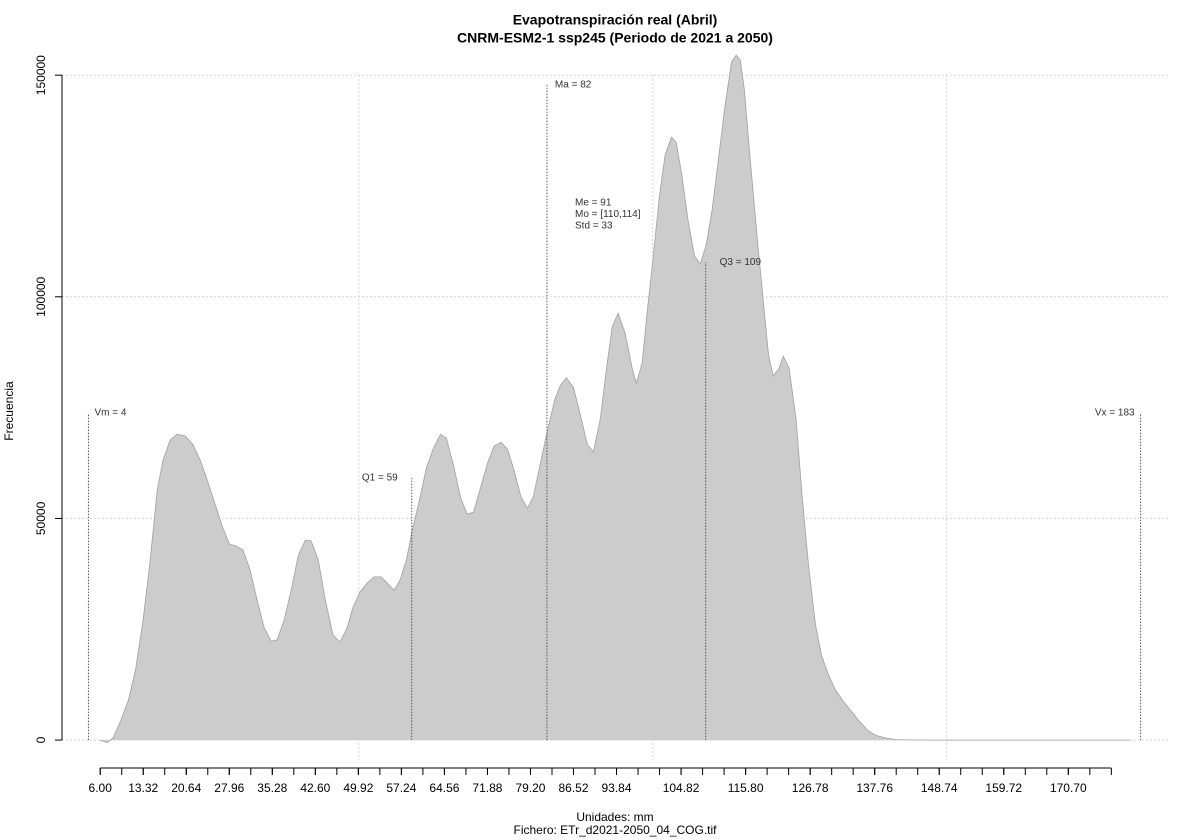 The image size is (1200, 840). What do you see at coordinates (9, 411) in the screenshot?
I see `y-axis-label: Frecuencia` at bounding box center [9, 411].